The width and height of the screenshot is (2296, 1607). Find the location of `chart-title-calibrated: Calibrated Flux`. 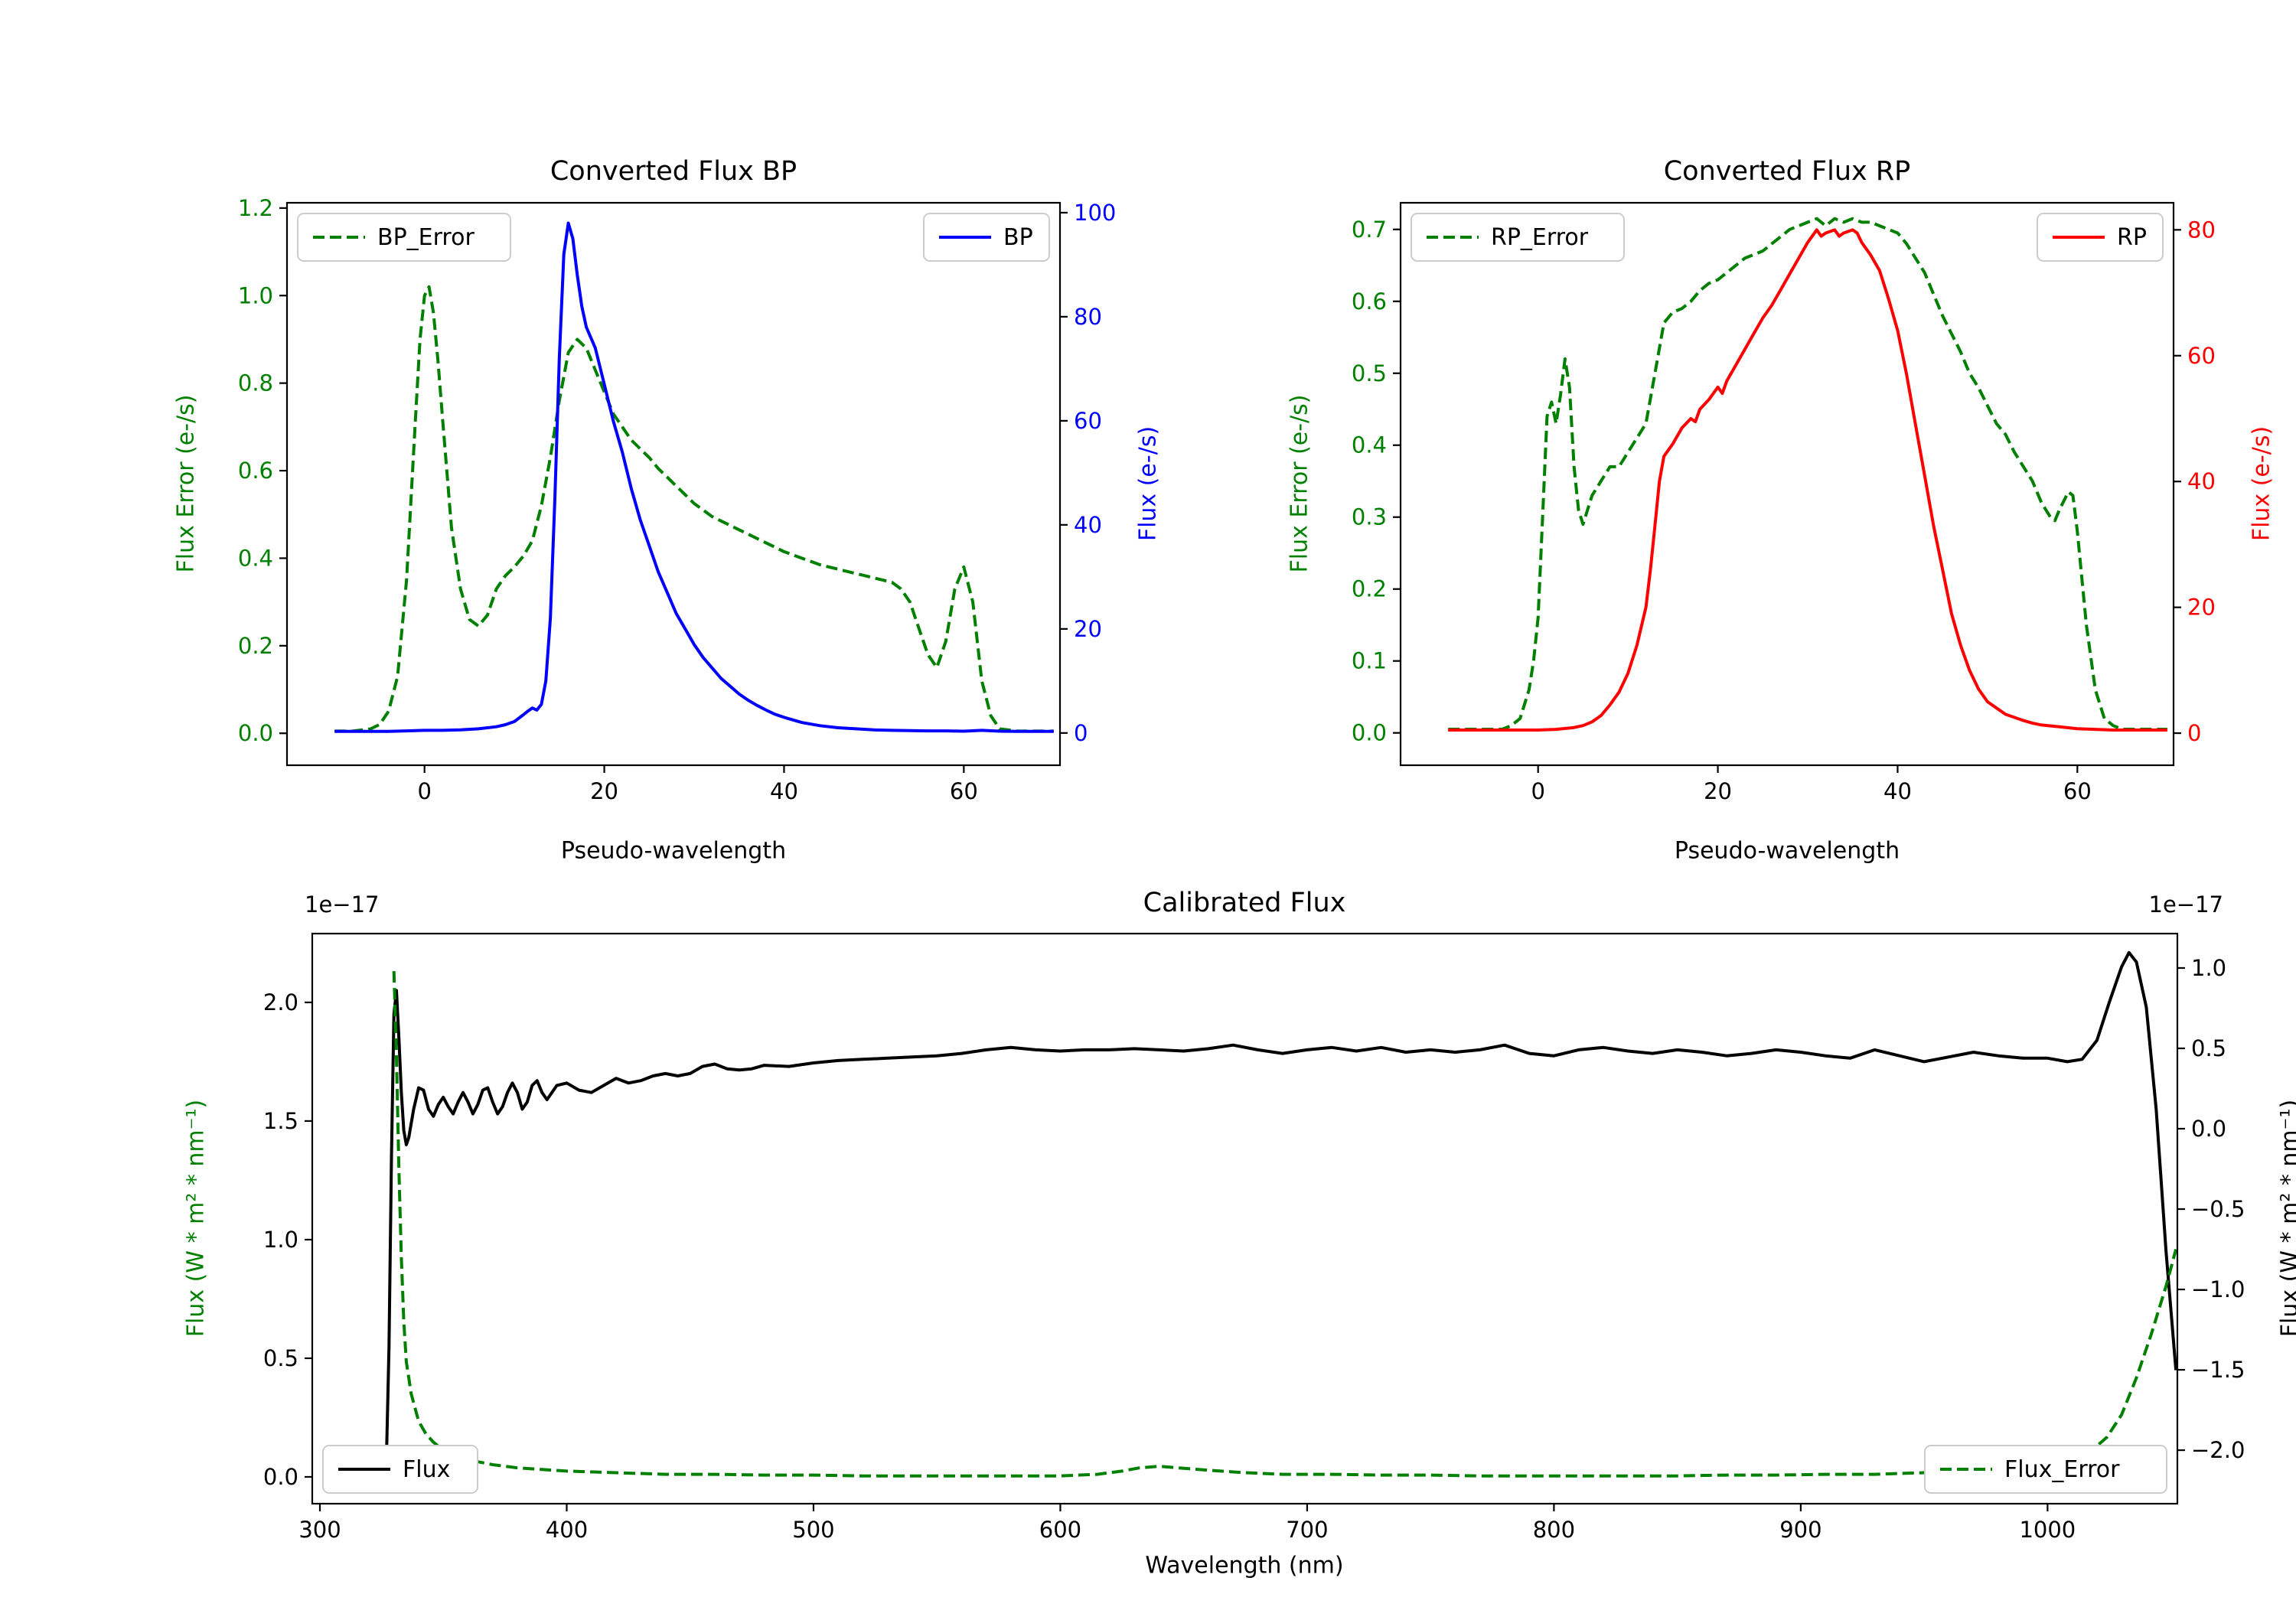

chart-title-calibrated: Calibrated Flux is located at coordinates (1244, 903).